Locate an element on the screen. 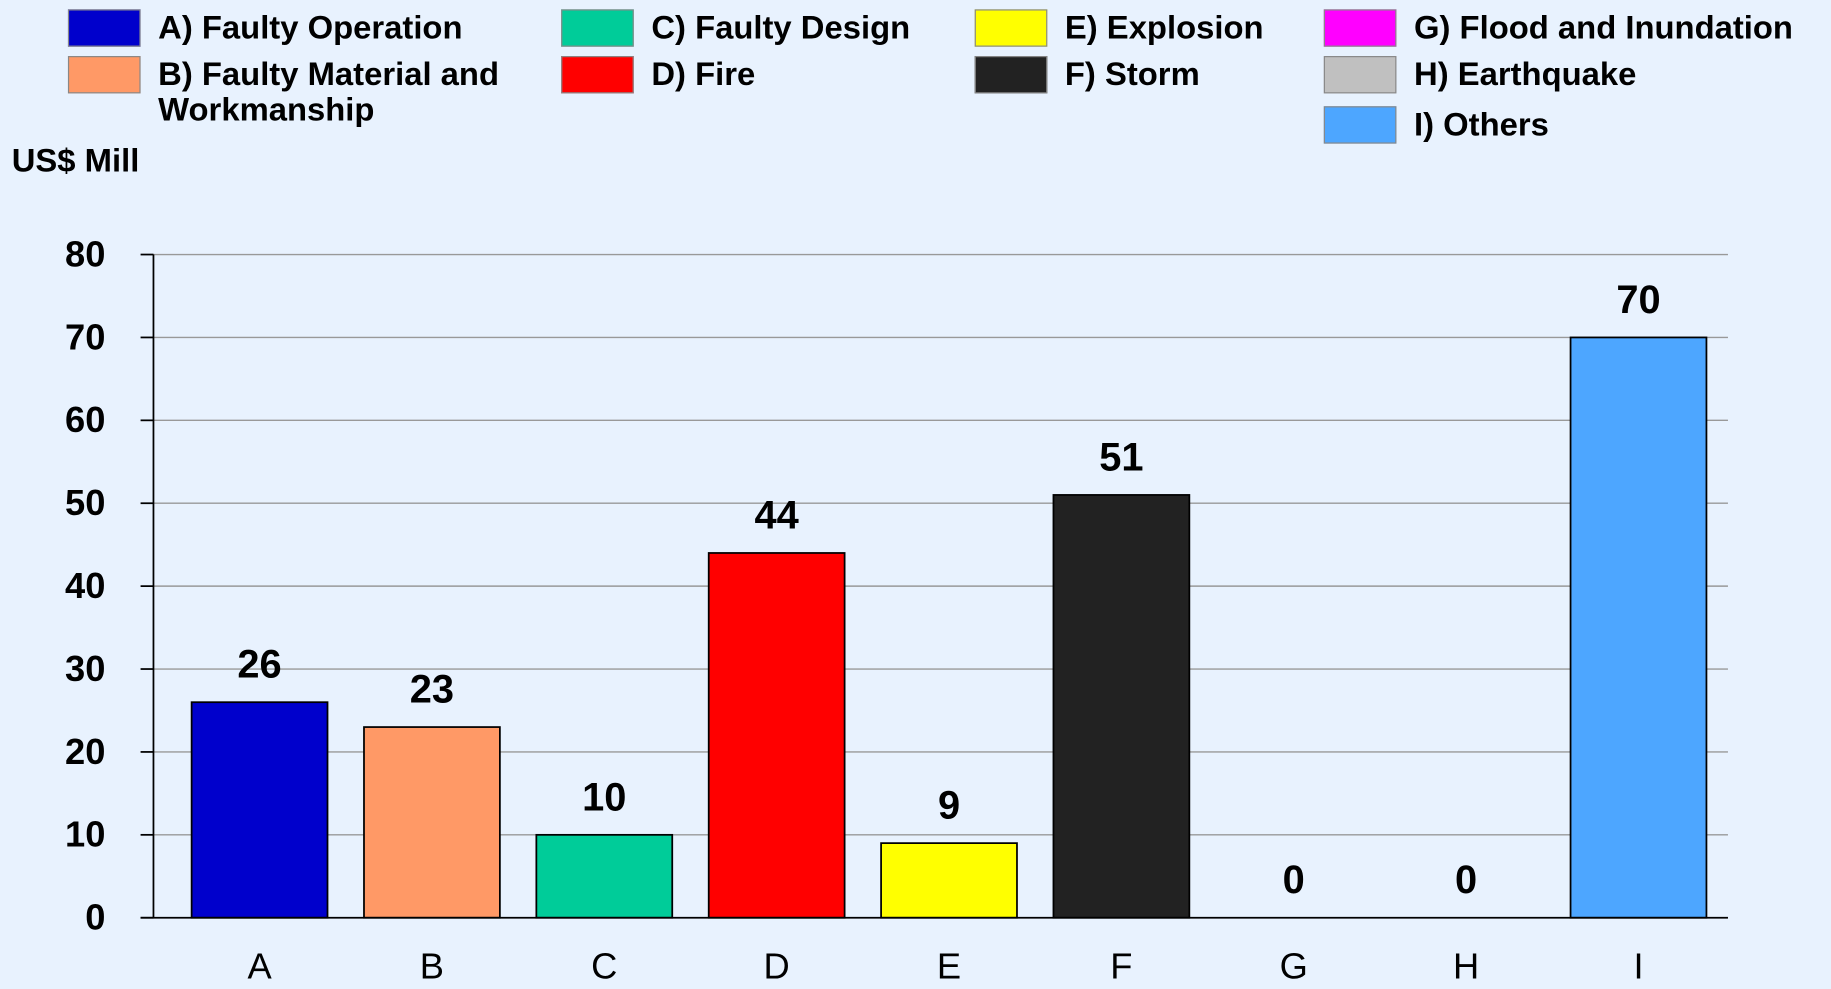 This screenshot has height=989, width=1831. x-tick-label: D is located at coordinates (777, 966).